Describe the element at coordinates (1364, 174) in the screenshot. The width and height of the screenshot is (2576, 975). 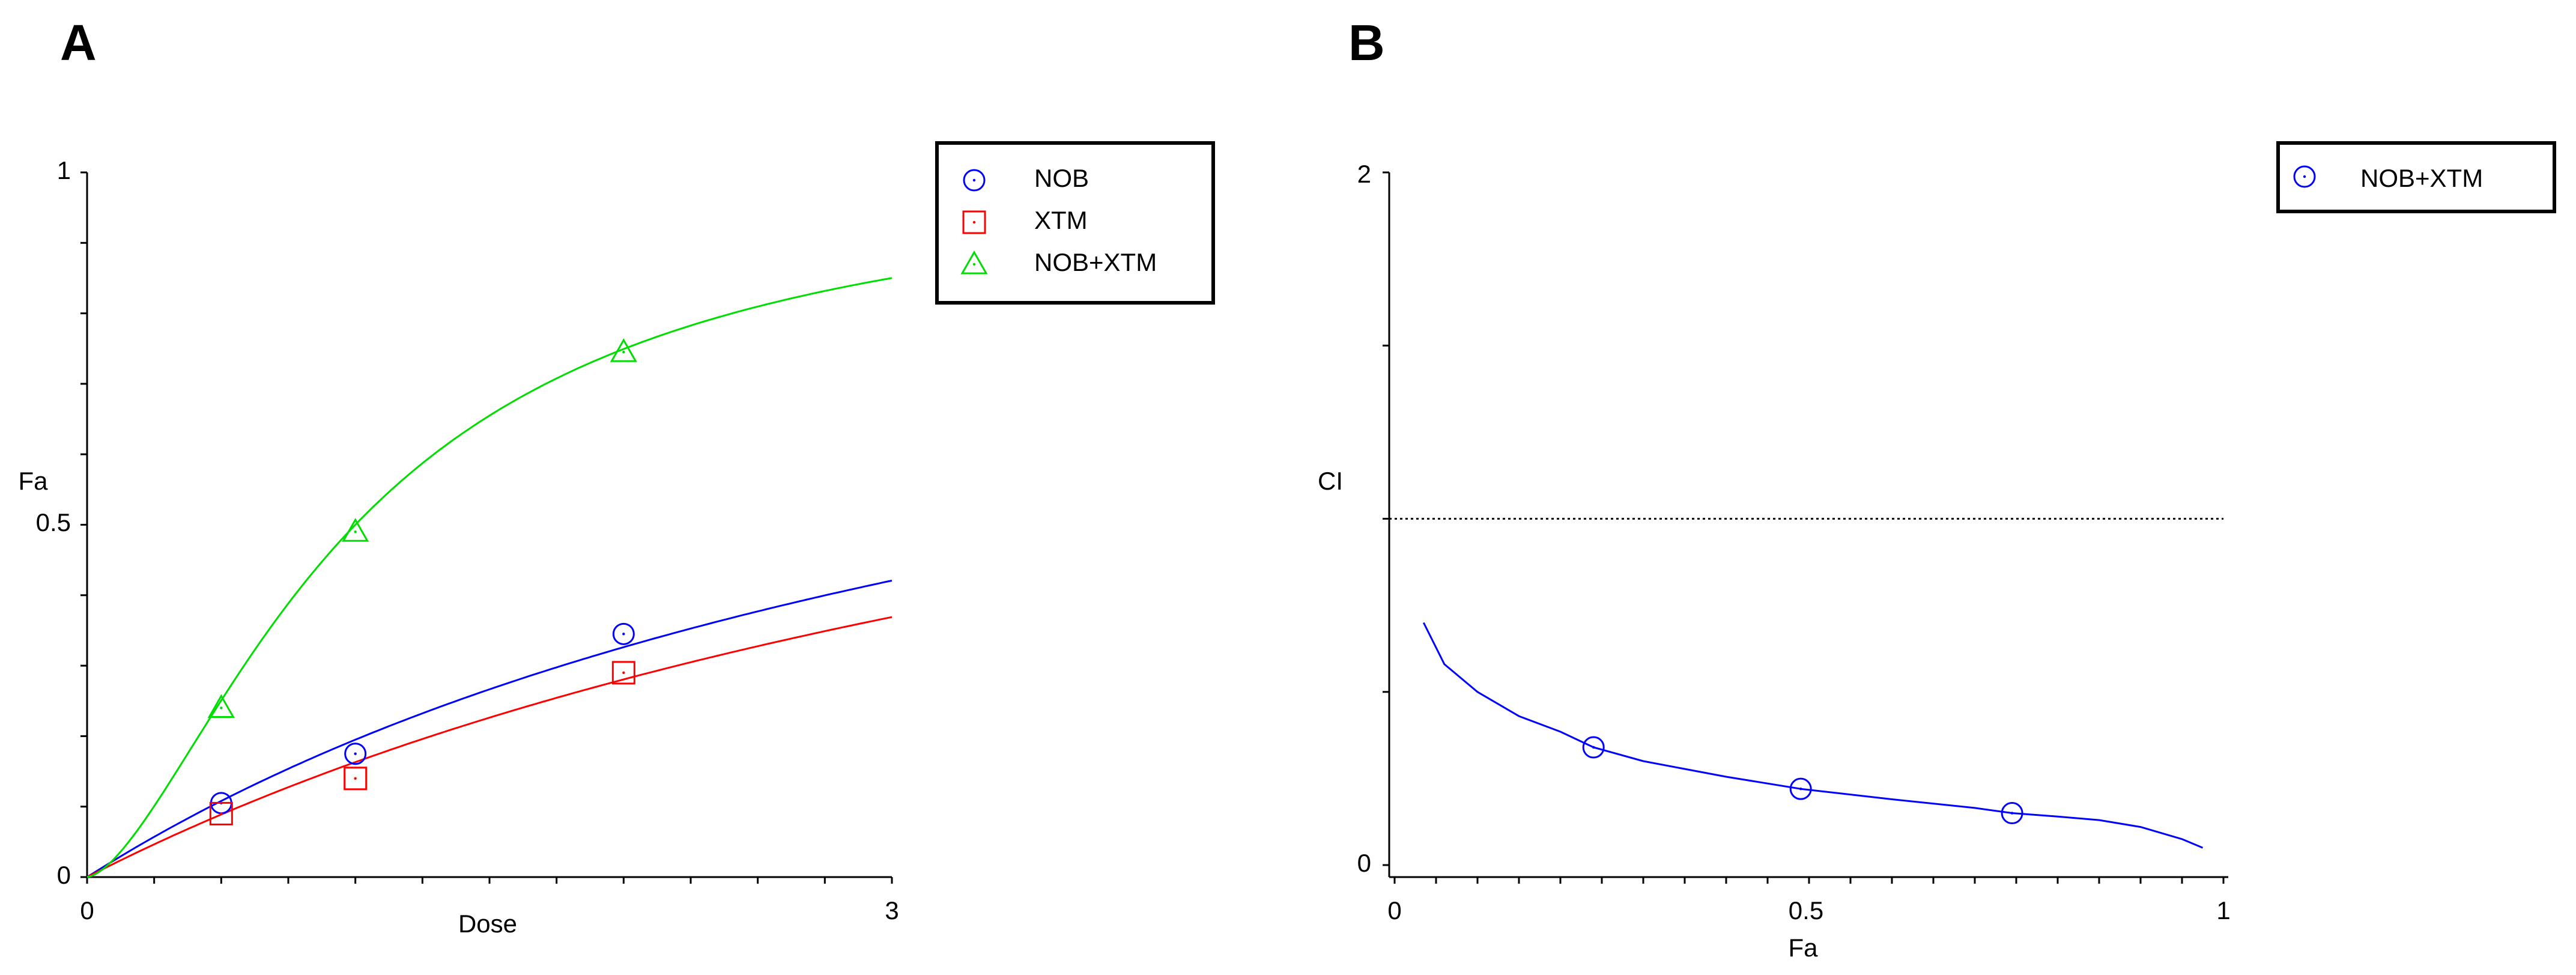
I see `panel-b-y-tick-label-2: 2` at that location.